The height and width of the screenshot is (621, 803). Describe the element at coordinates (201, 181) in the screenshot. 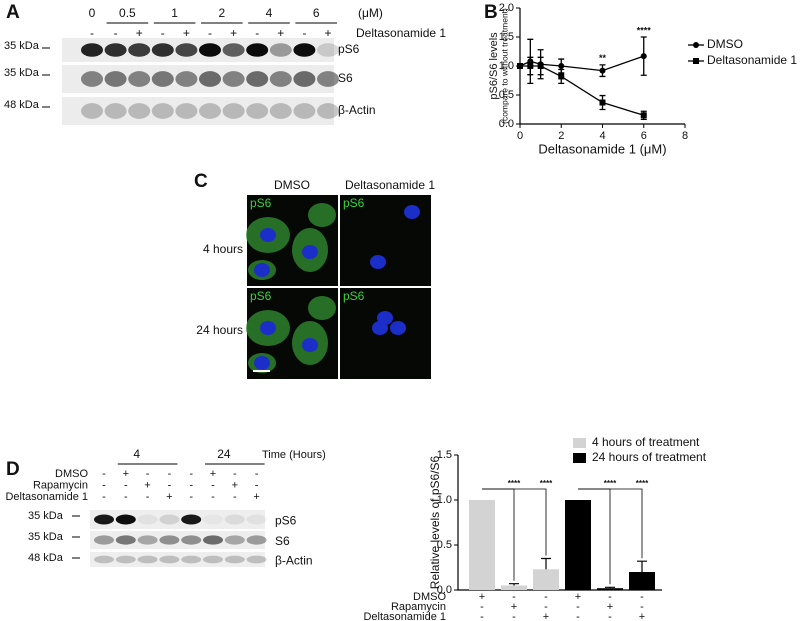

I see `panel-label: C` at that location.